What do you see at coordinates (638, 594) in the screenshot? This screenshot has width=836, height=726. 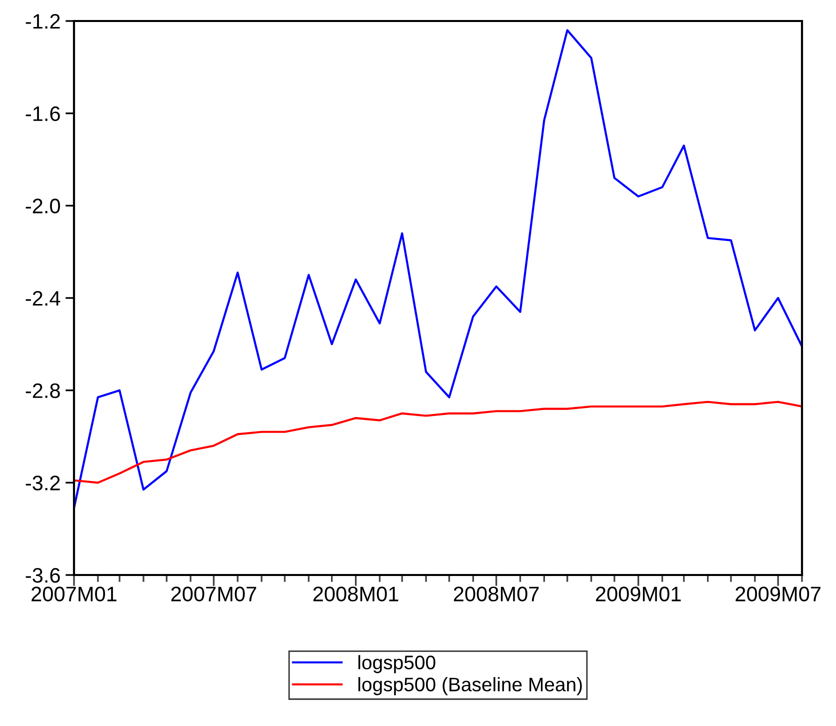 I see `x-tick-label: 2009M01` at bounding box center [638, 594].